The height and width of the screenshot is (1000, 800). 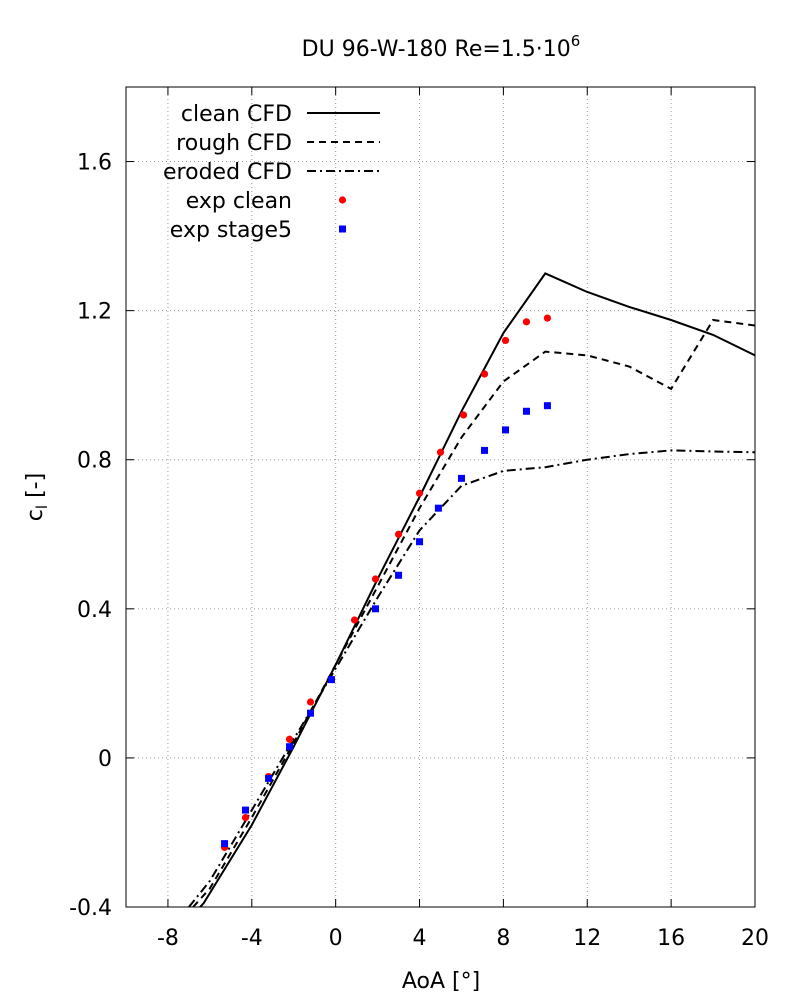 What do you see at coordinates (342, 229) in the screenshot?
I see `legend-swatch-exp-stage5` at bounding box center [342, 229].